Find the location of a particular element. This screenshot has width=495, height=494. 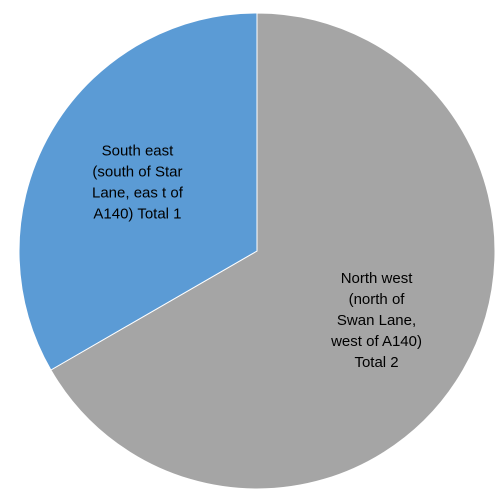

pie-slice-label-line: (south of Star is located at coordinates (137, 171).